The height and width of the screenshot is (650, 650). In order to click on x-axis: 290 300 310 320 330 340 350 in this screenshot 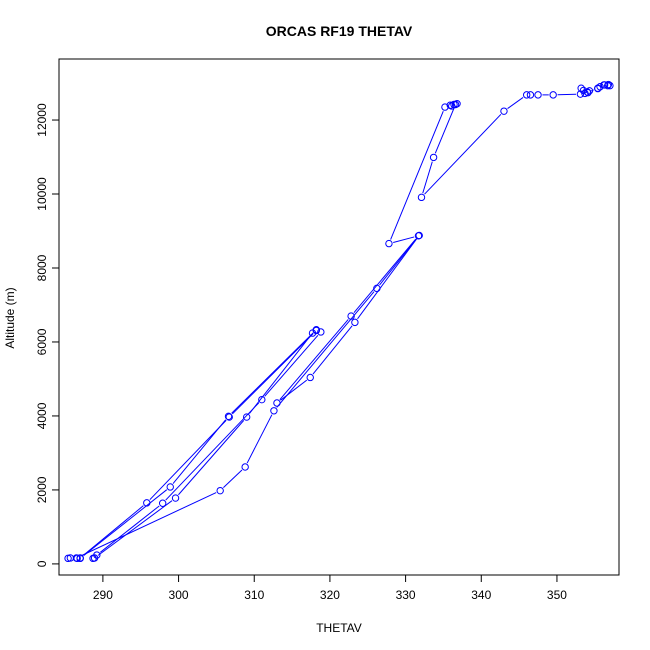, I will do `click(330, 588)`.